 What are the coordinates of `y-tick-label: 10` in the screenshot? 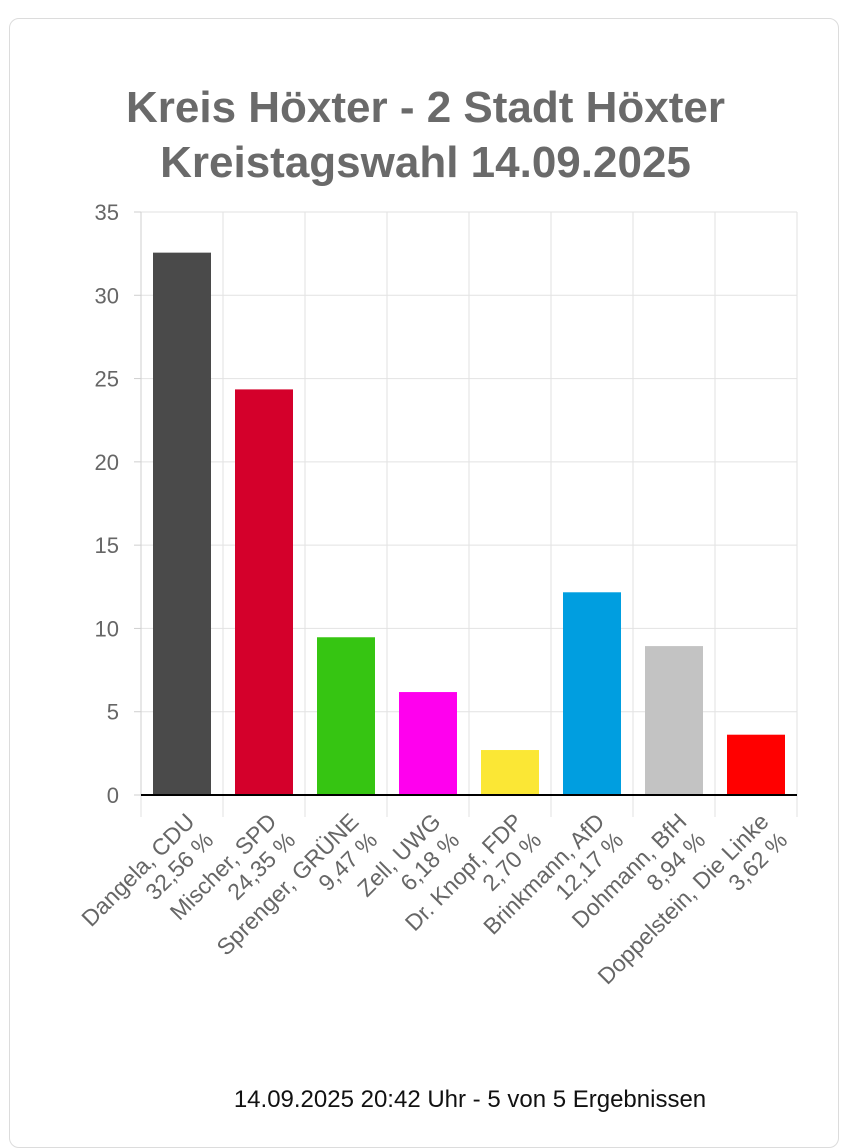 It's located at (107, 628).